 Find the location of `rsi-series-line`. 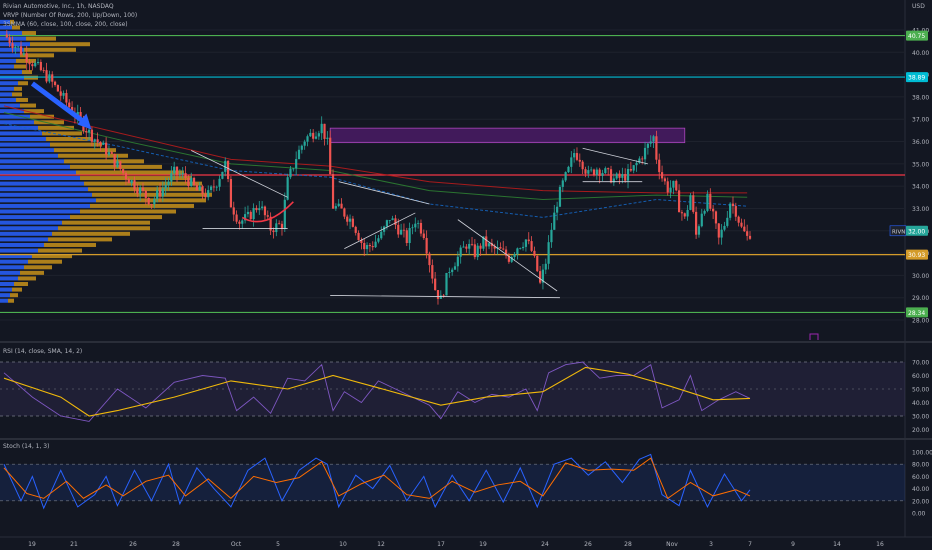

rsi-series-line is located at coordinates (377, 391).